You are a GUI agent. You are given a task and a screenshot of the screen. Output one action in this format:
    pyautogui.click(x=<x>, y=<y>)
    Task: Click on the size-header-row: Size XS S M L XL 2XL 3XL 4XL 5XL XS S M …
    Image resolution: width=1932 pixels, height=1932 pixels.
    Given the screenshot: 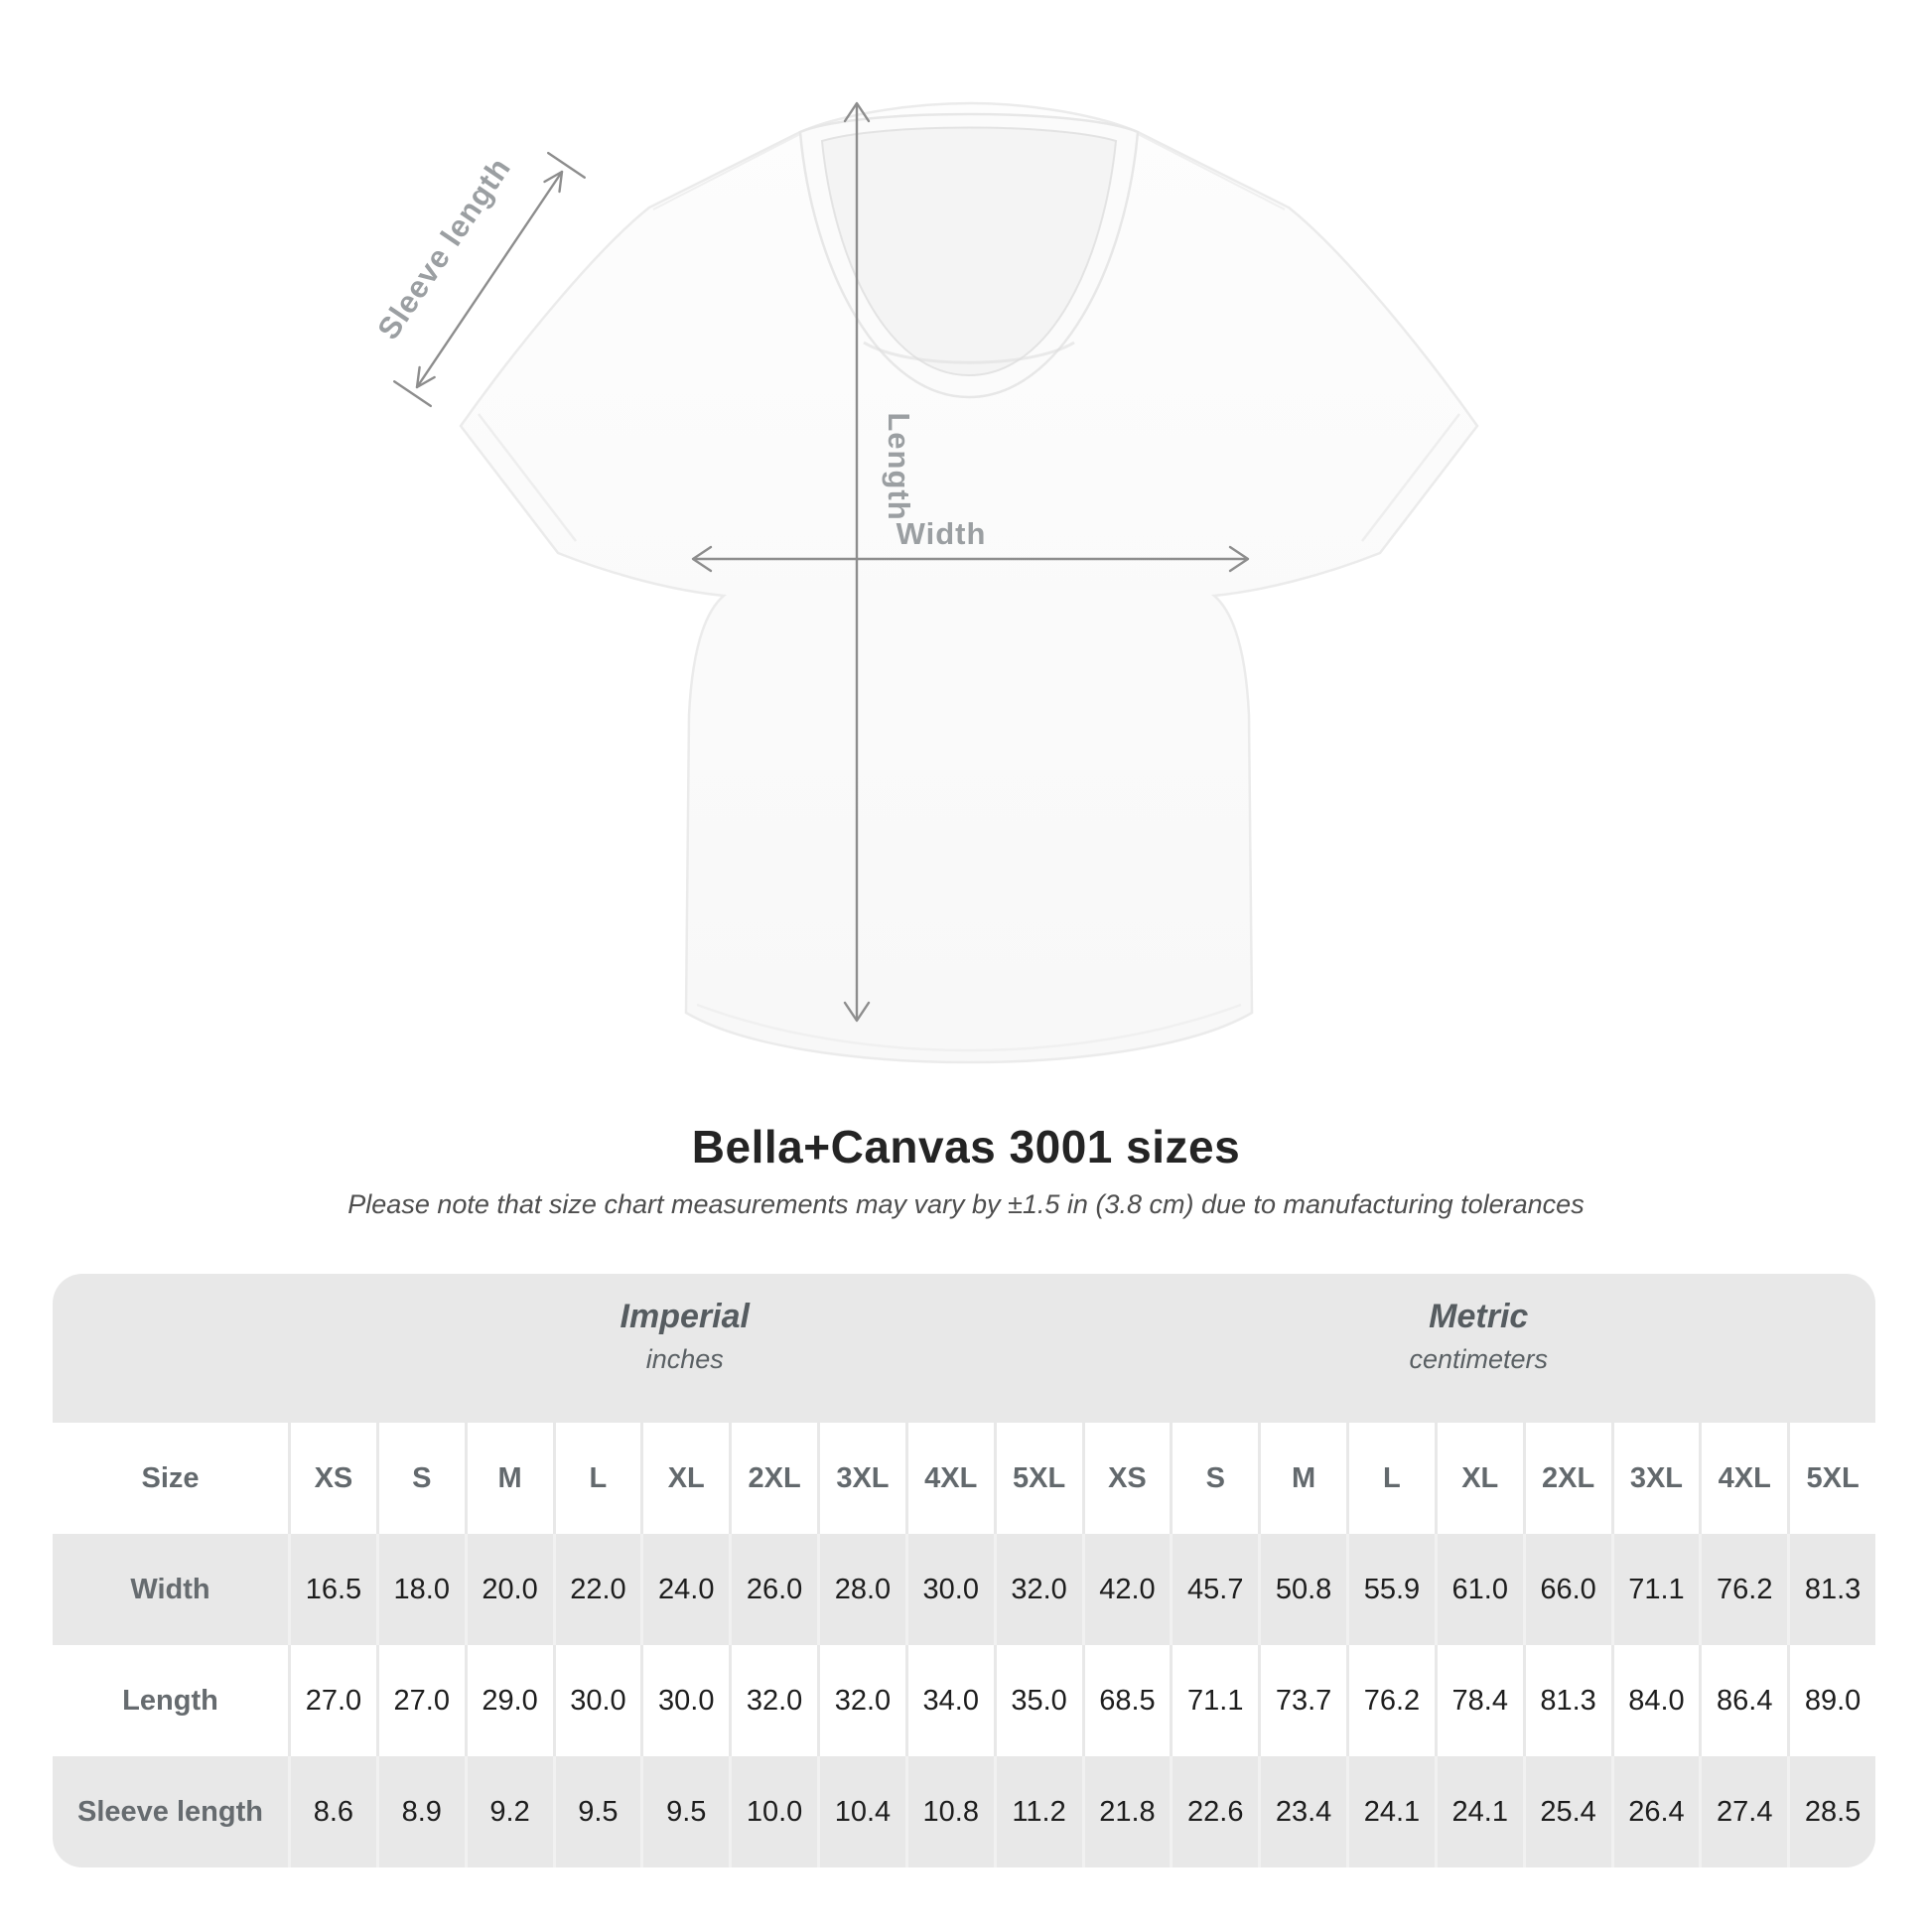 What is the action you would take?
    pyautogui.click(x=964, y=1478)
    